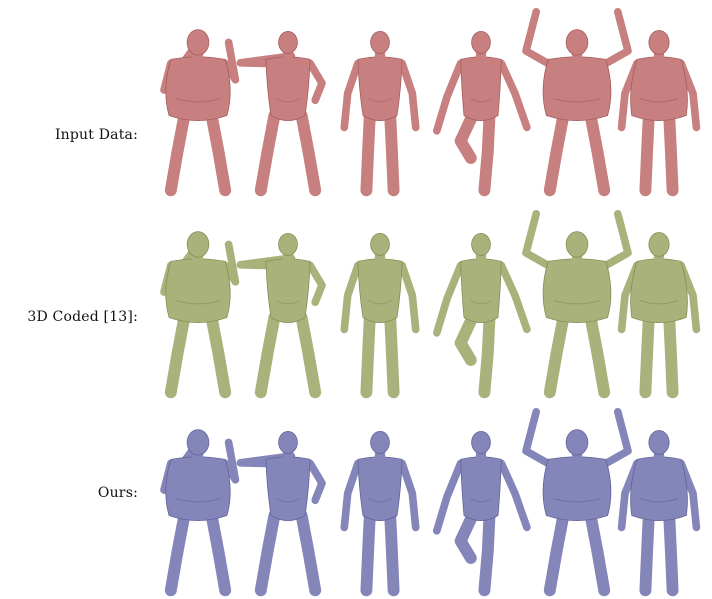 The width and height of the screenshot is (712, 599). I want to click on row-label-3d-coded: 3D Coded [13]:, so click(82, 317).